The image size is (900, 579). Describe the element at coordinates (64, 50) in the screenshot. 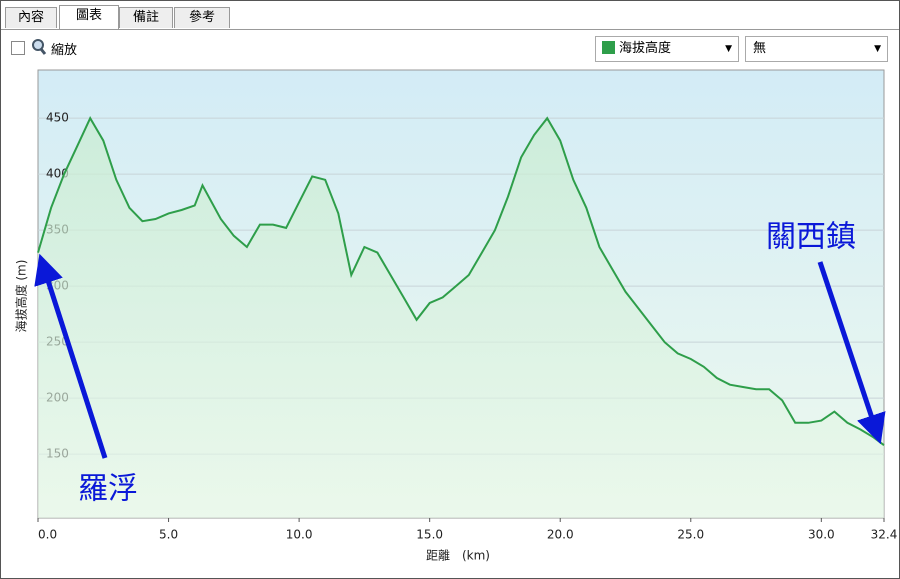

I see `zoom-label: 縮放` at that location.